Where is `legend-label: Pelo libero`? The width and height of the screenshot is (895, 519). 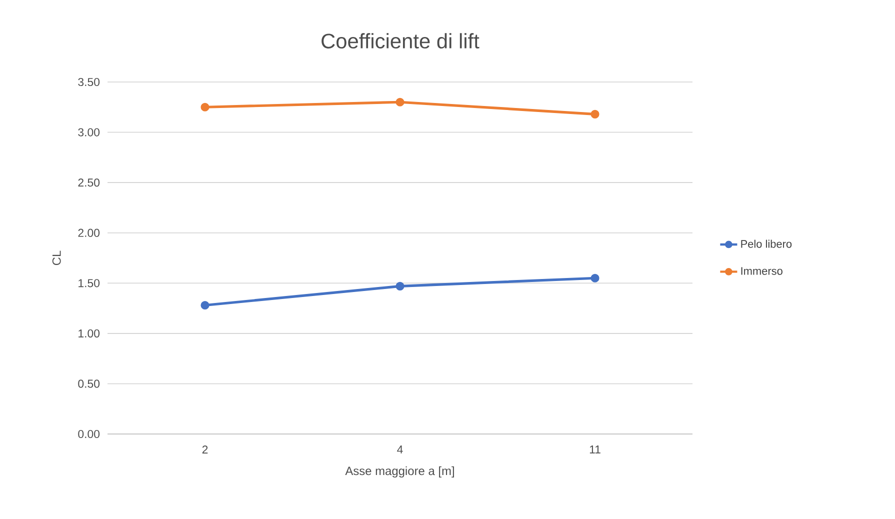 legend-label: Pelo libero is located at coordinates (766, 244).